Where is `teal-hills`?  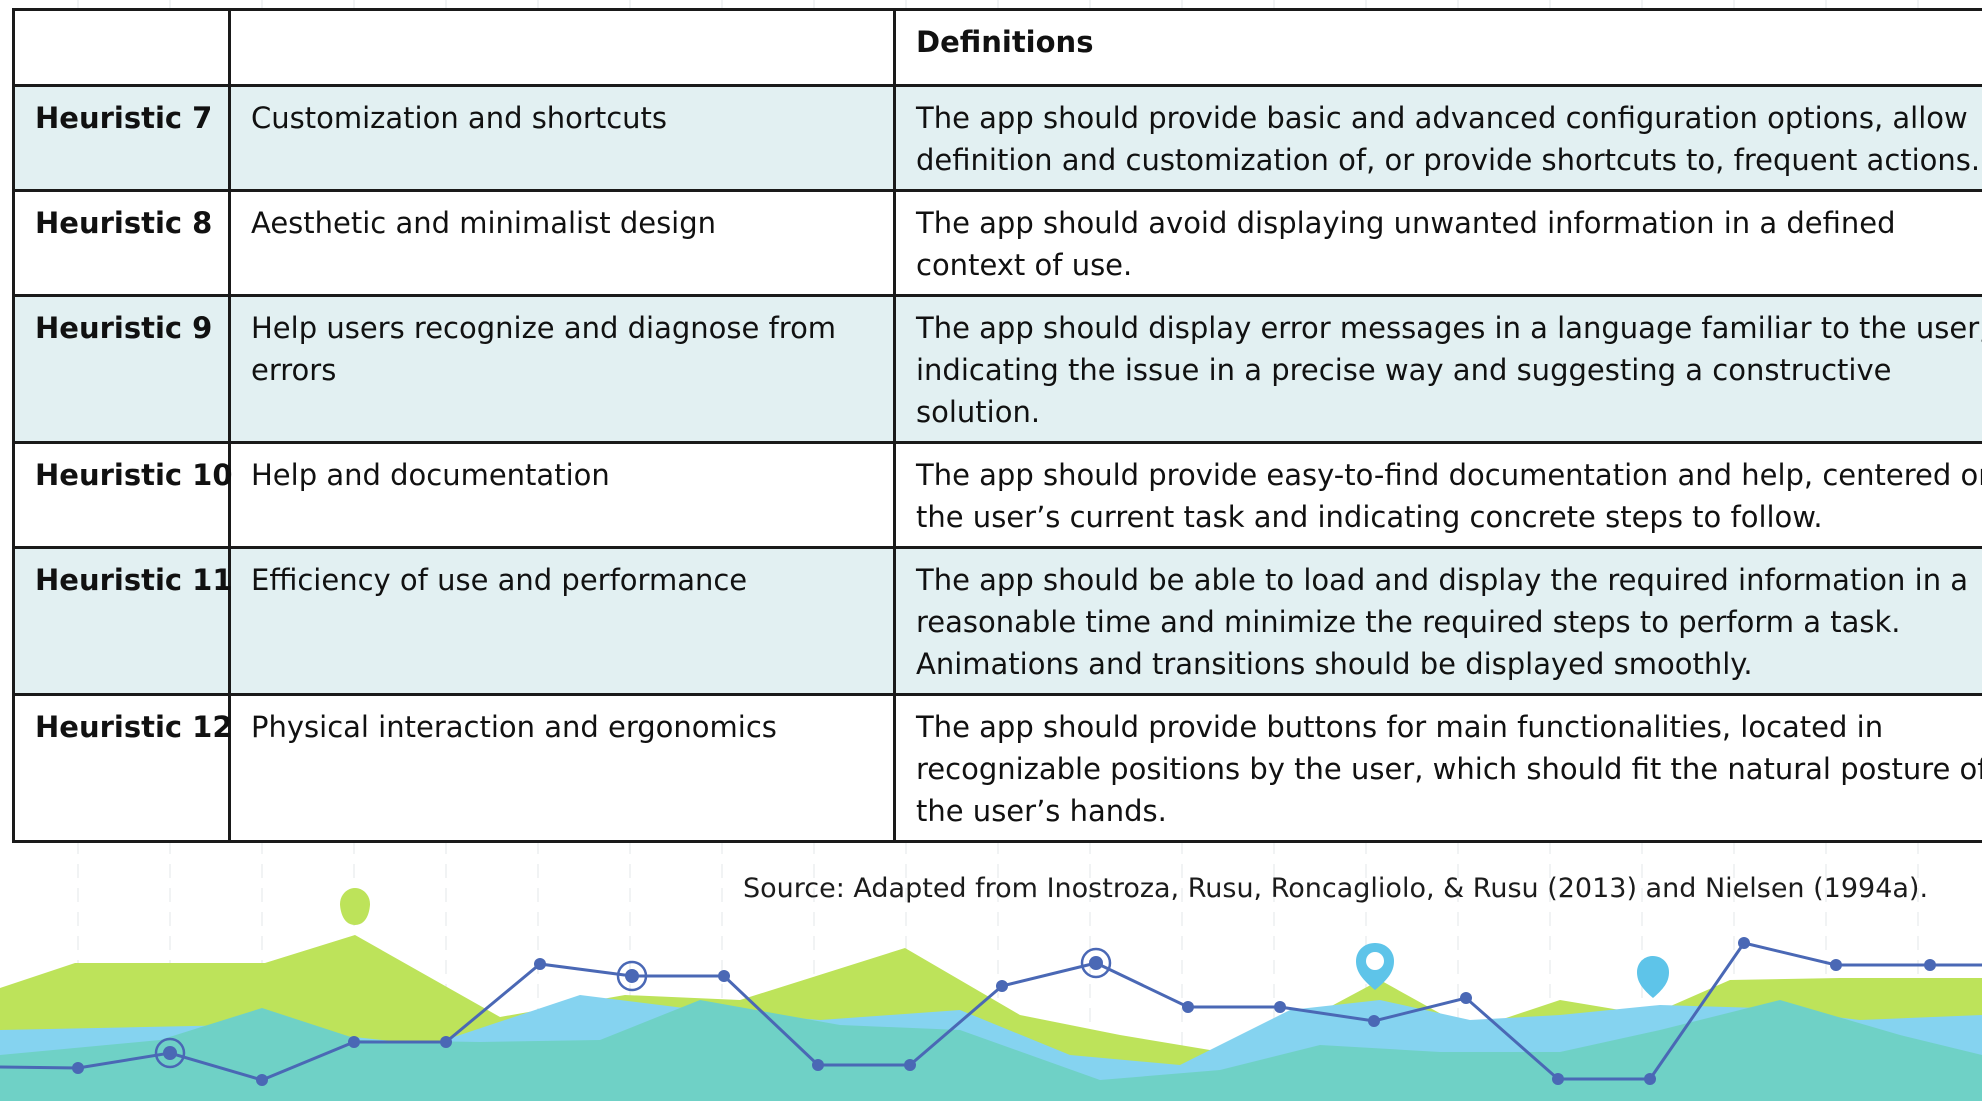
teal-hills is located at coordinates (991, 1050).